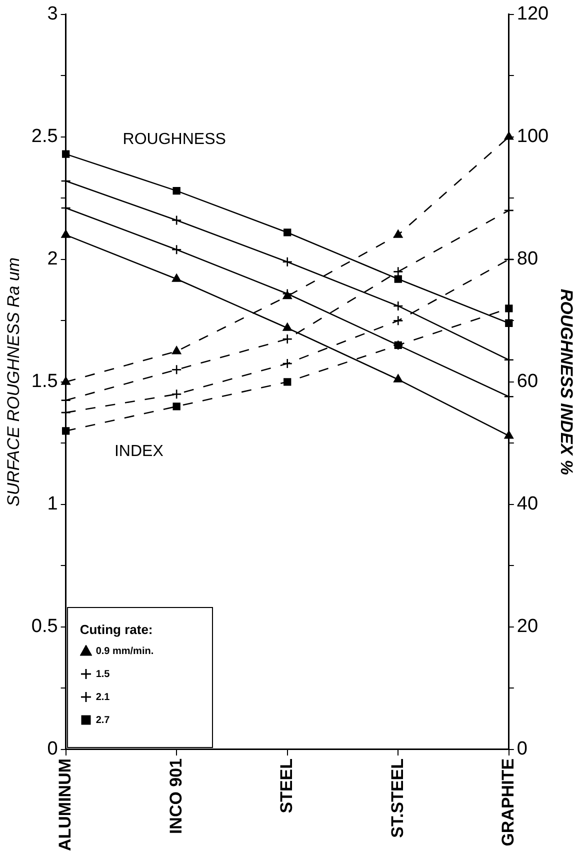 The width and height of the screenshot is (584, 856). I want to click on y2-tick-label: 0, so click(522, 749).